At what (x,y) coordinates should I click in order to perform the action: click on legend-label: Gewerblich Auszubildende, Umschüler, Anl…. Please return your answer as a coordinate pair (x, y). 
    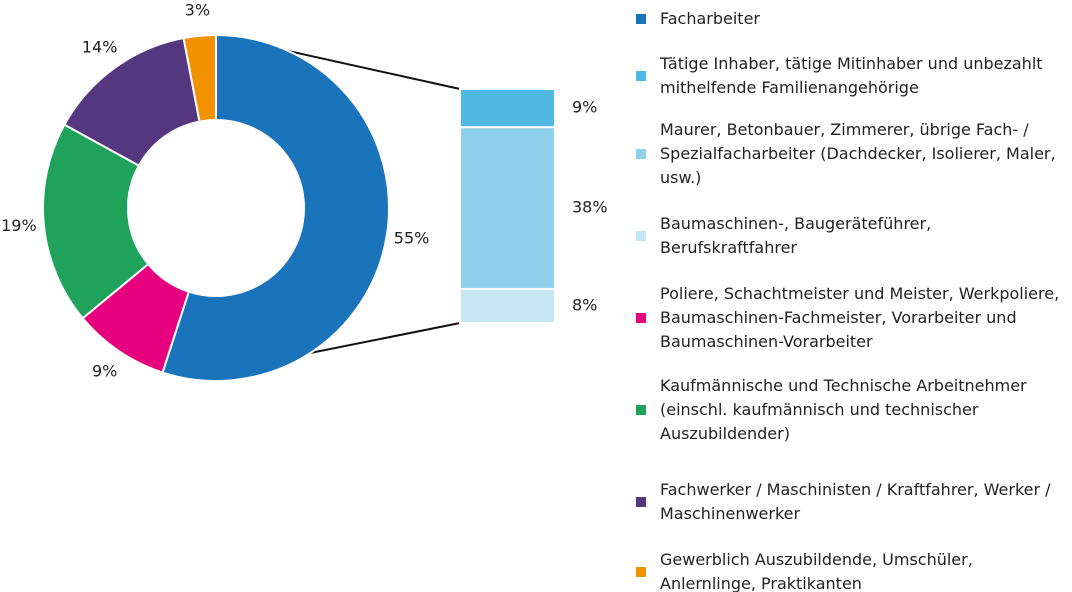
    Looking at the image, I should click on (816, 571).